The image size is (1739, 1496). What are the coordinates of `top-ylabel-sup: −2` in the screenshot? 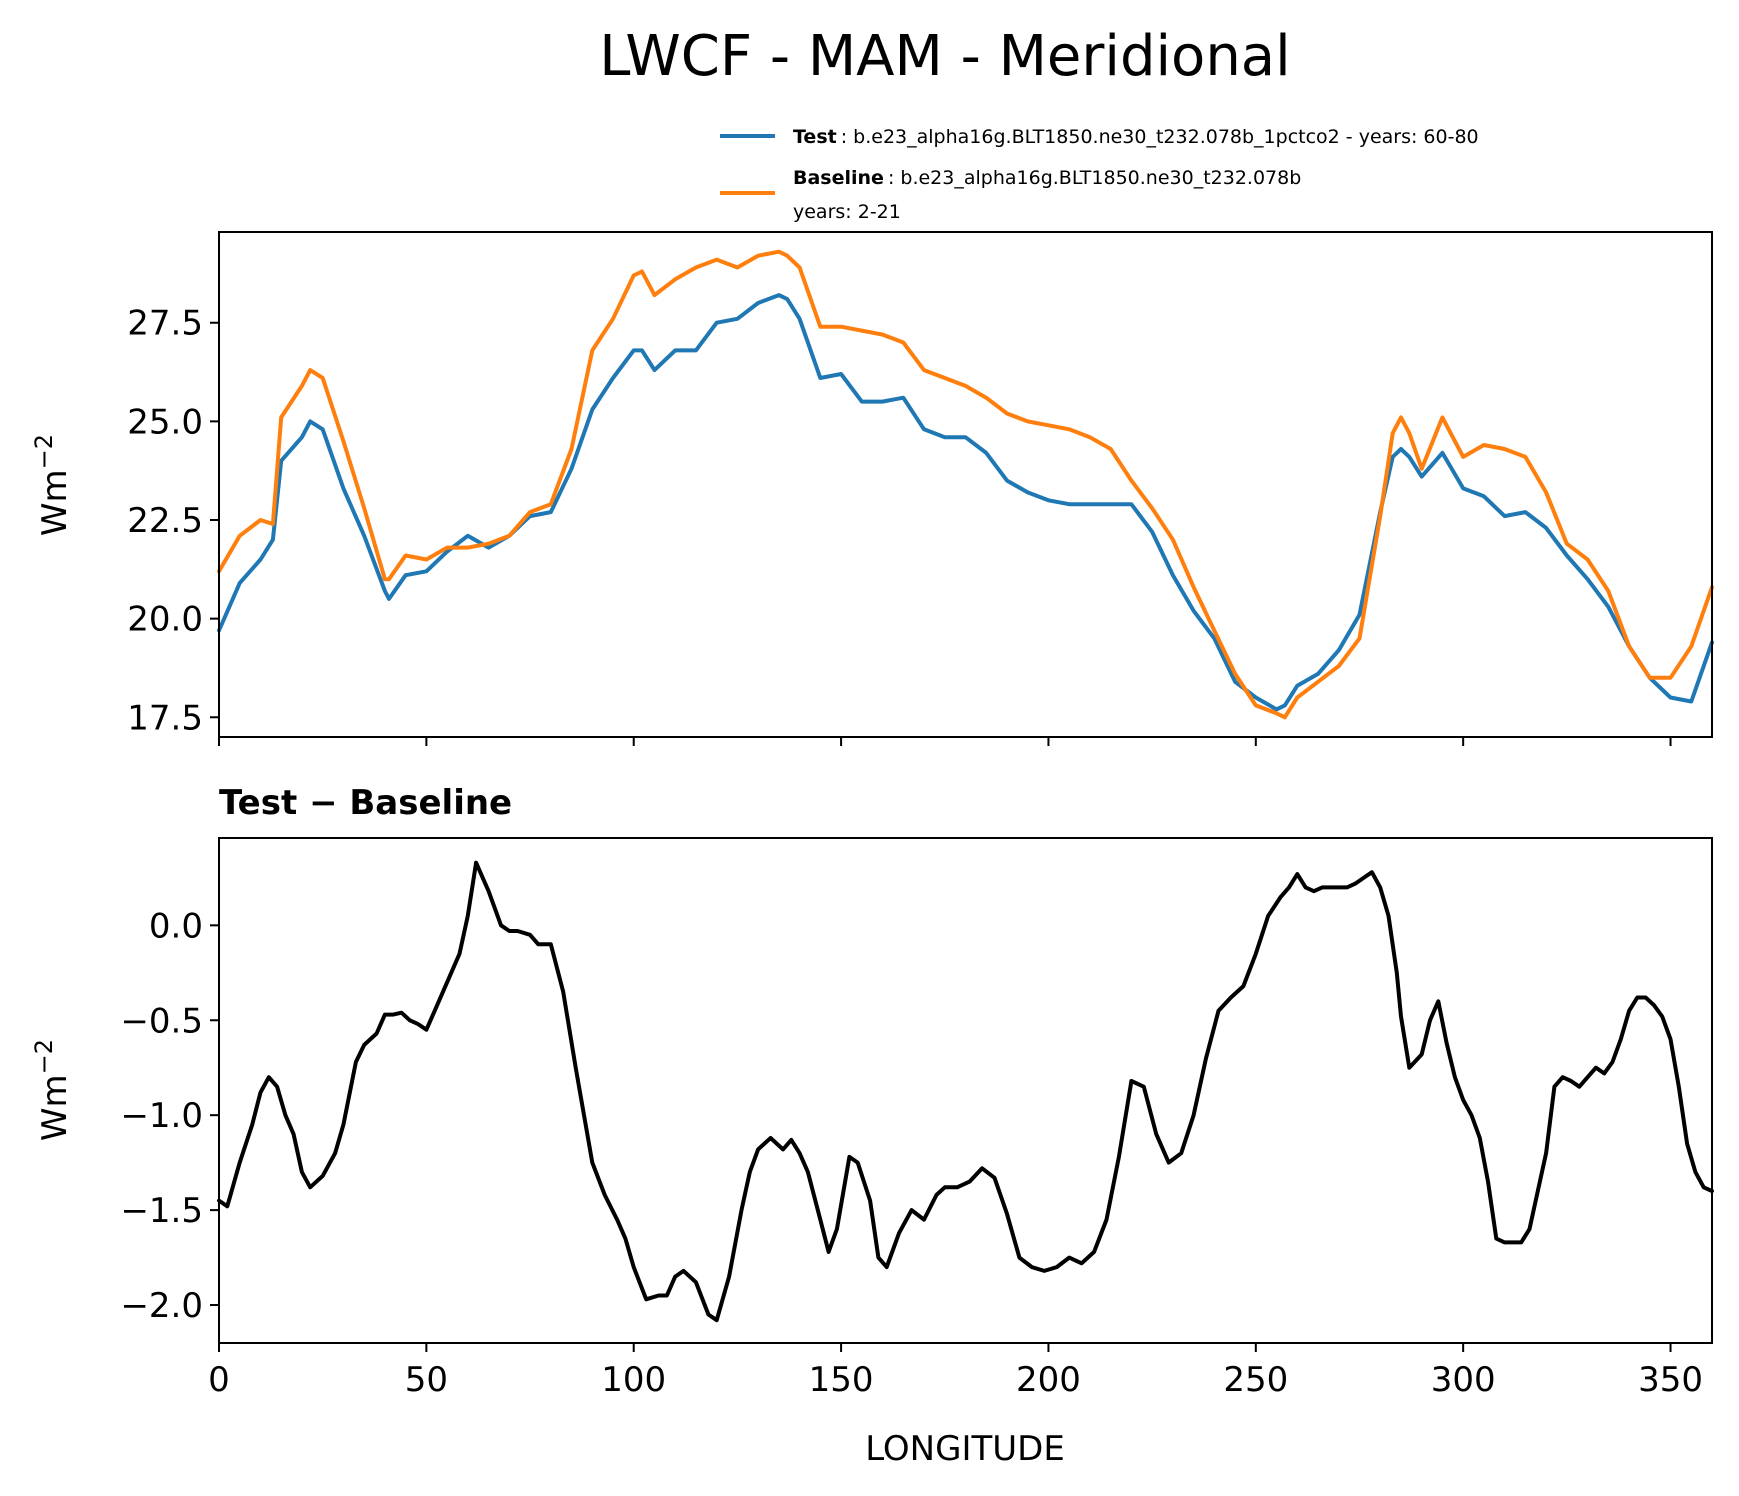 It's located at (44, 451).